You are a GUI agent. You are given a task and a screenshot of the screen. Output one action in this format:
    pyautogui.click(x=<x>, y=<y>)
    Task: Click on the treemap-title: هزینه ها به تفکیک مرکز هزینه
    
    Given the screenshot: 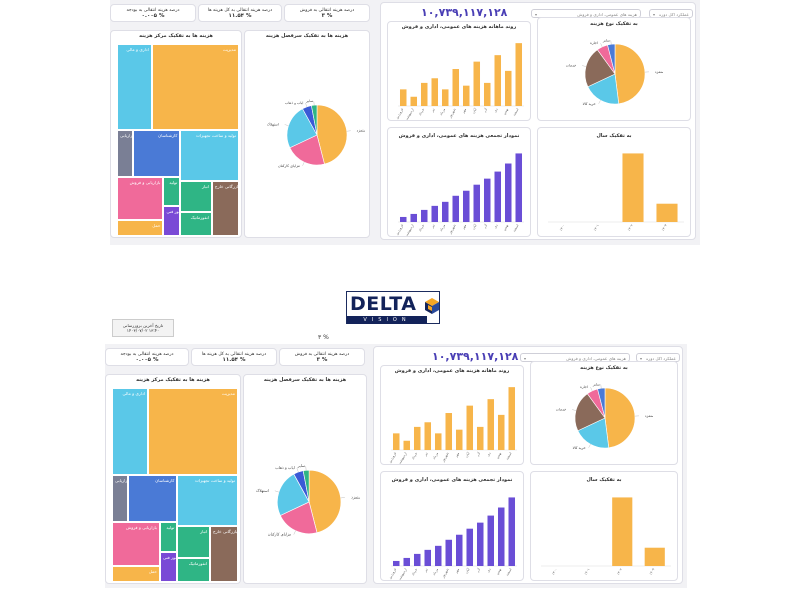 What is the action you would take?
    pyautogui.click(x=176, y=36)
    